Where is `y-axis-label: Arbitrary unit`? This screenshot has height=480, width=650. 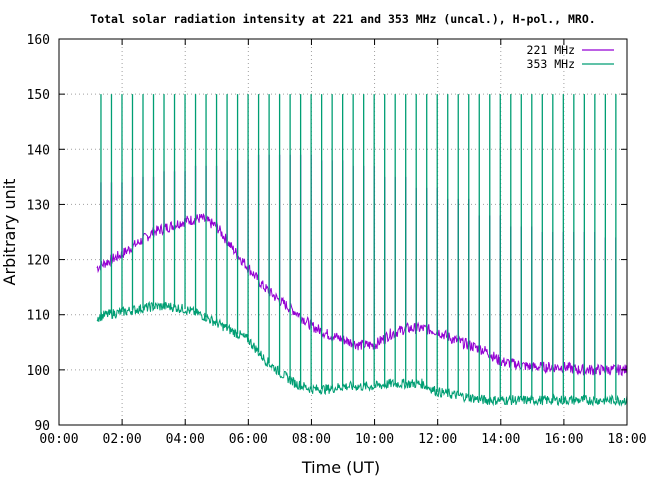 y-axis-label: Arbitrary unit is located at coordinates (9, 232).